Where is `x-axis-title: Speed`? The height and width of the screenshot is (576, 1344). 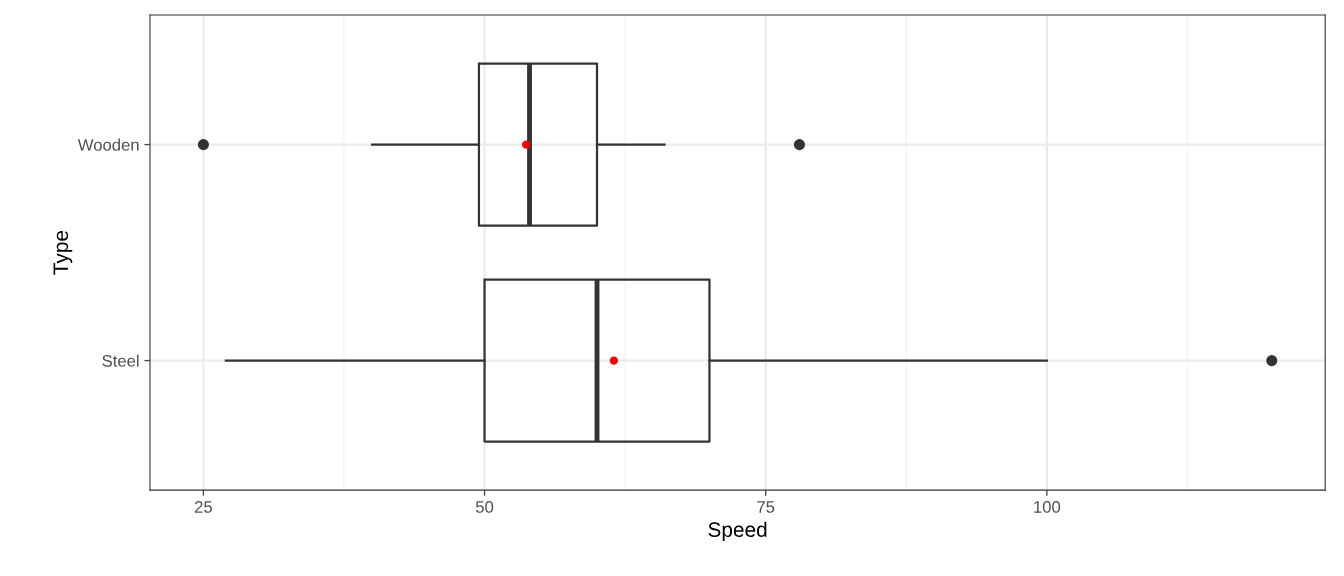 x-axis-title: Speed is located at coordinates (737, 531).